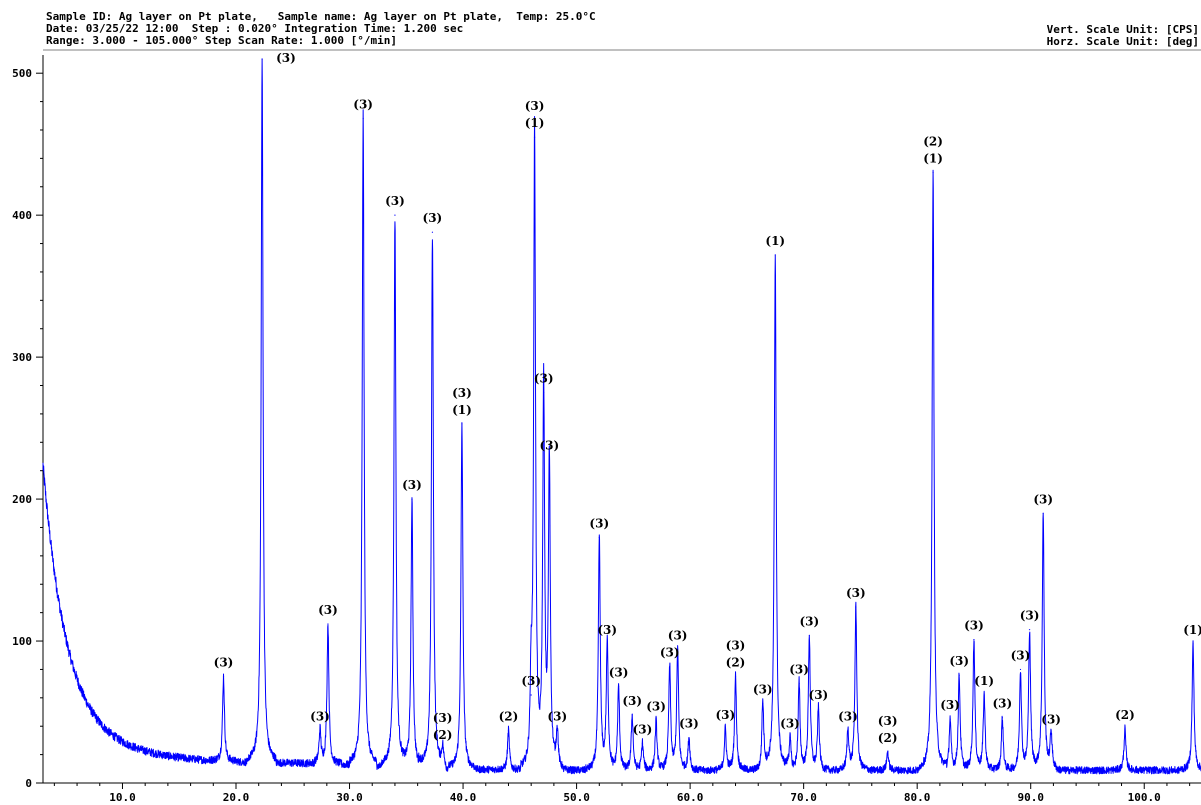  Describe the element at coordinates (22, 73) in the screenshot. I see `y-tick-label: 500` at that location.